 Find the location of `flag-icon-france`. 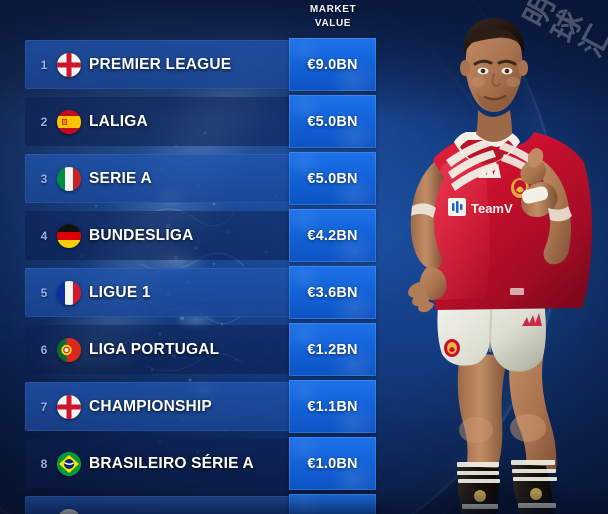

flag-icon-france is located at coordinates (69, 293).